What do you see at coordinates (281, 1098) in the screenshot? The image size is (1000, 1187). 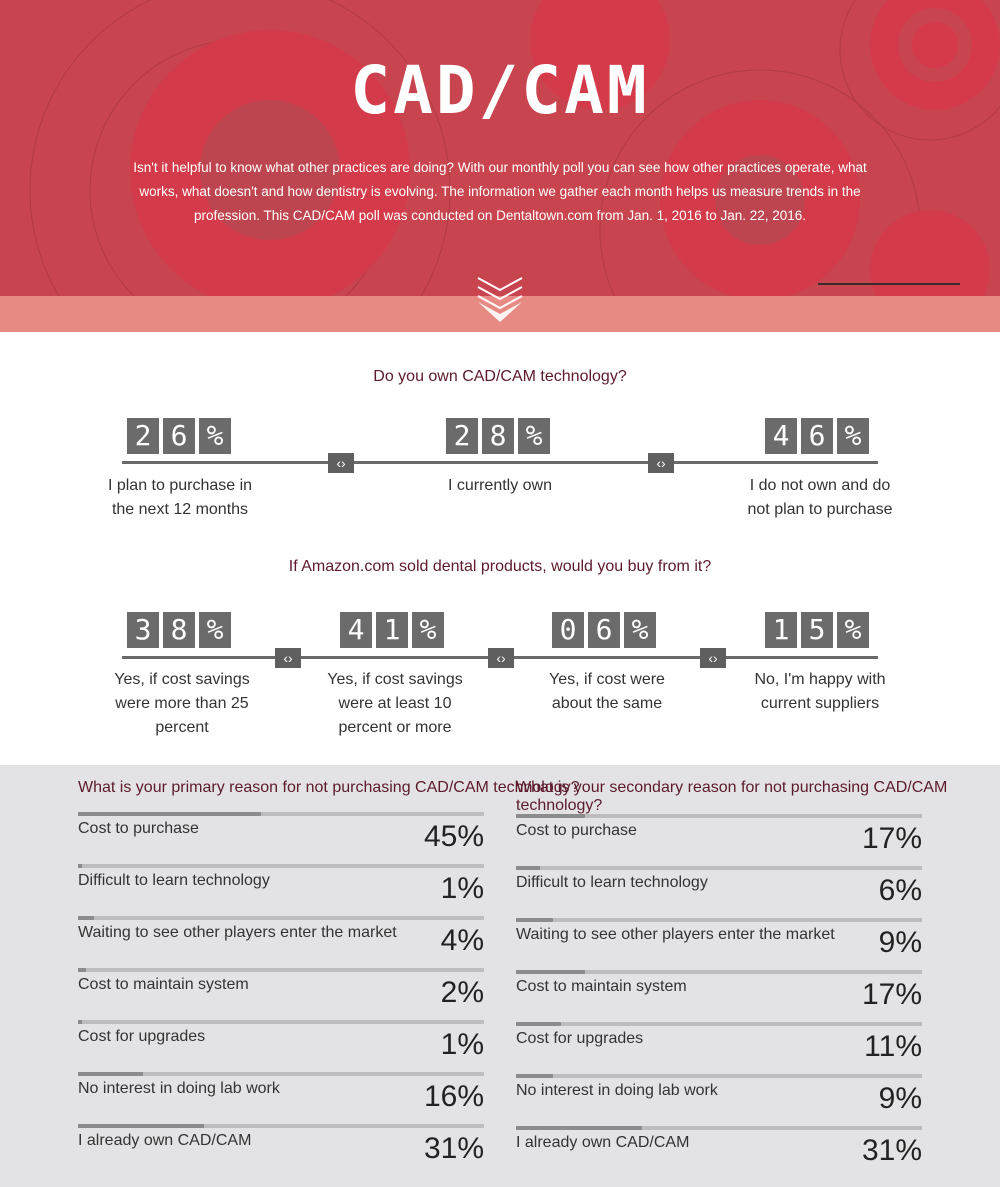 I see `reason-row: No interest in doing lab work 16%` at bounding box center [281, 1098].